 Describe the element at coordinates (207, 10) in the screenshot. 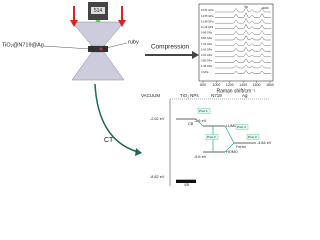

I see `pressure-label: 16.51 GPa` at that location.